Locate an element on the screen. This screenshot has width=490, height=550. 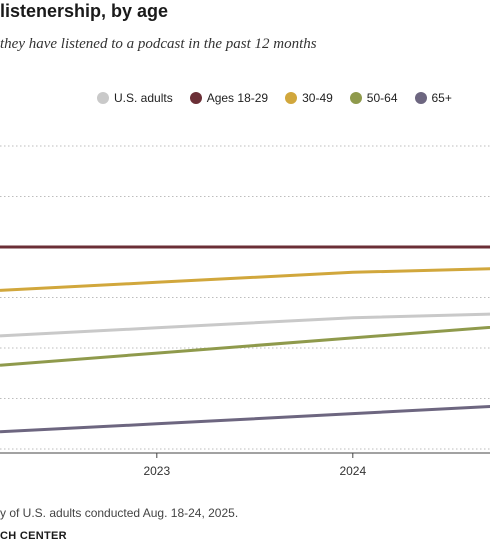
legend-item: Ages 18-29 is located at coordinates (229, 98).